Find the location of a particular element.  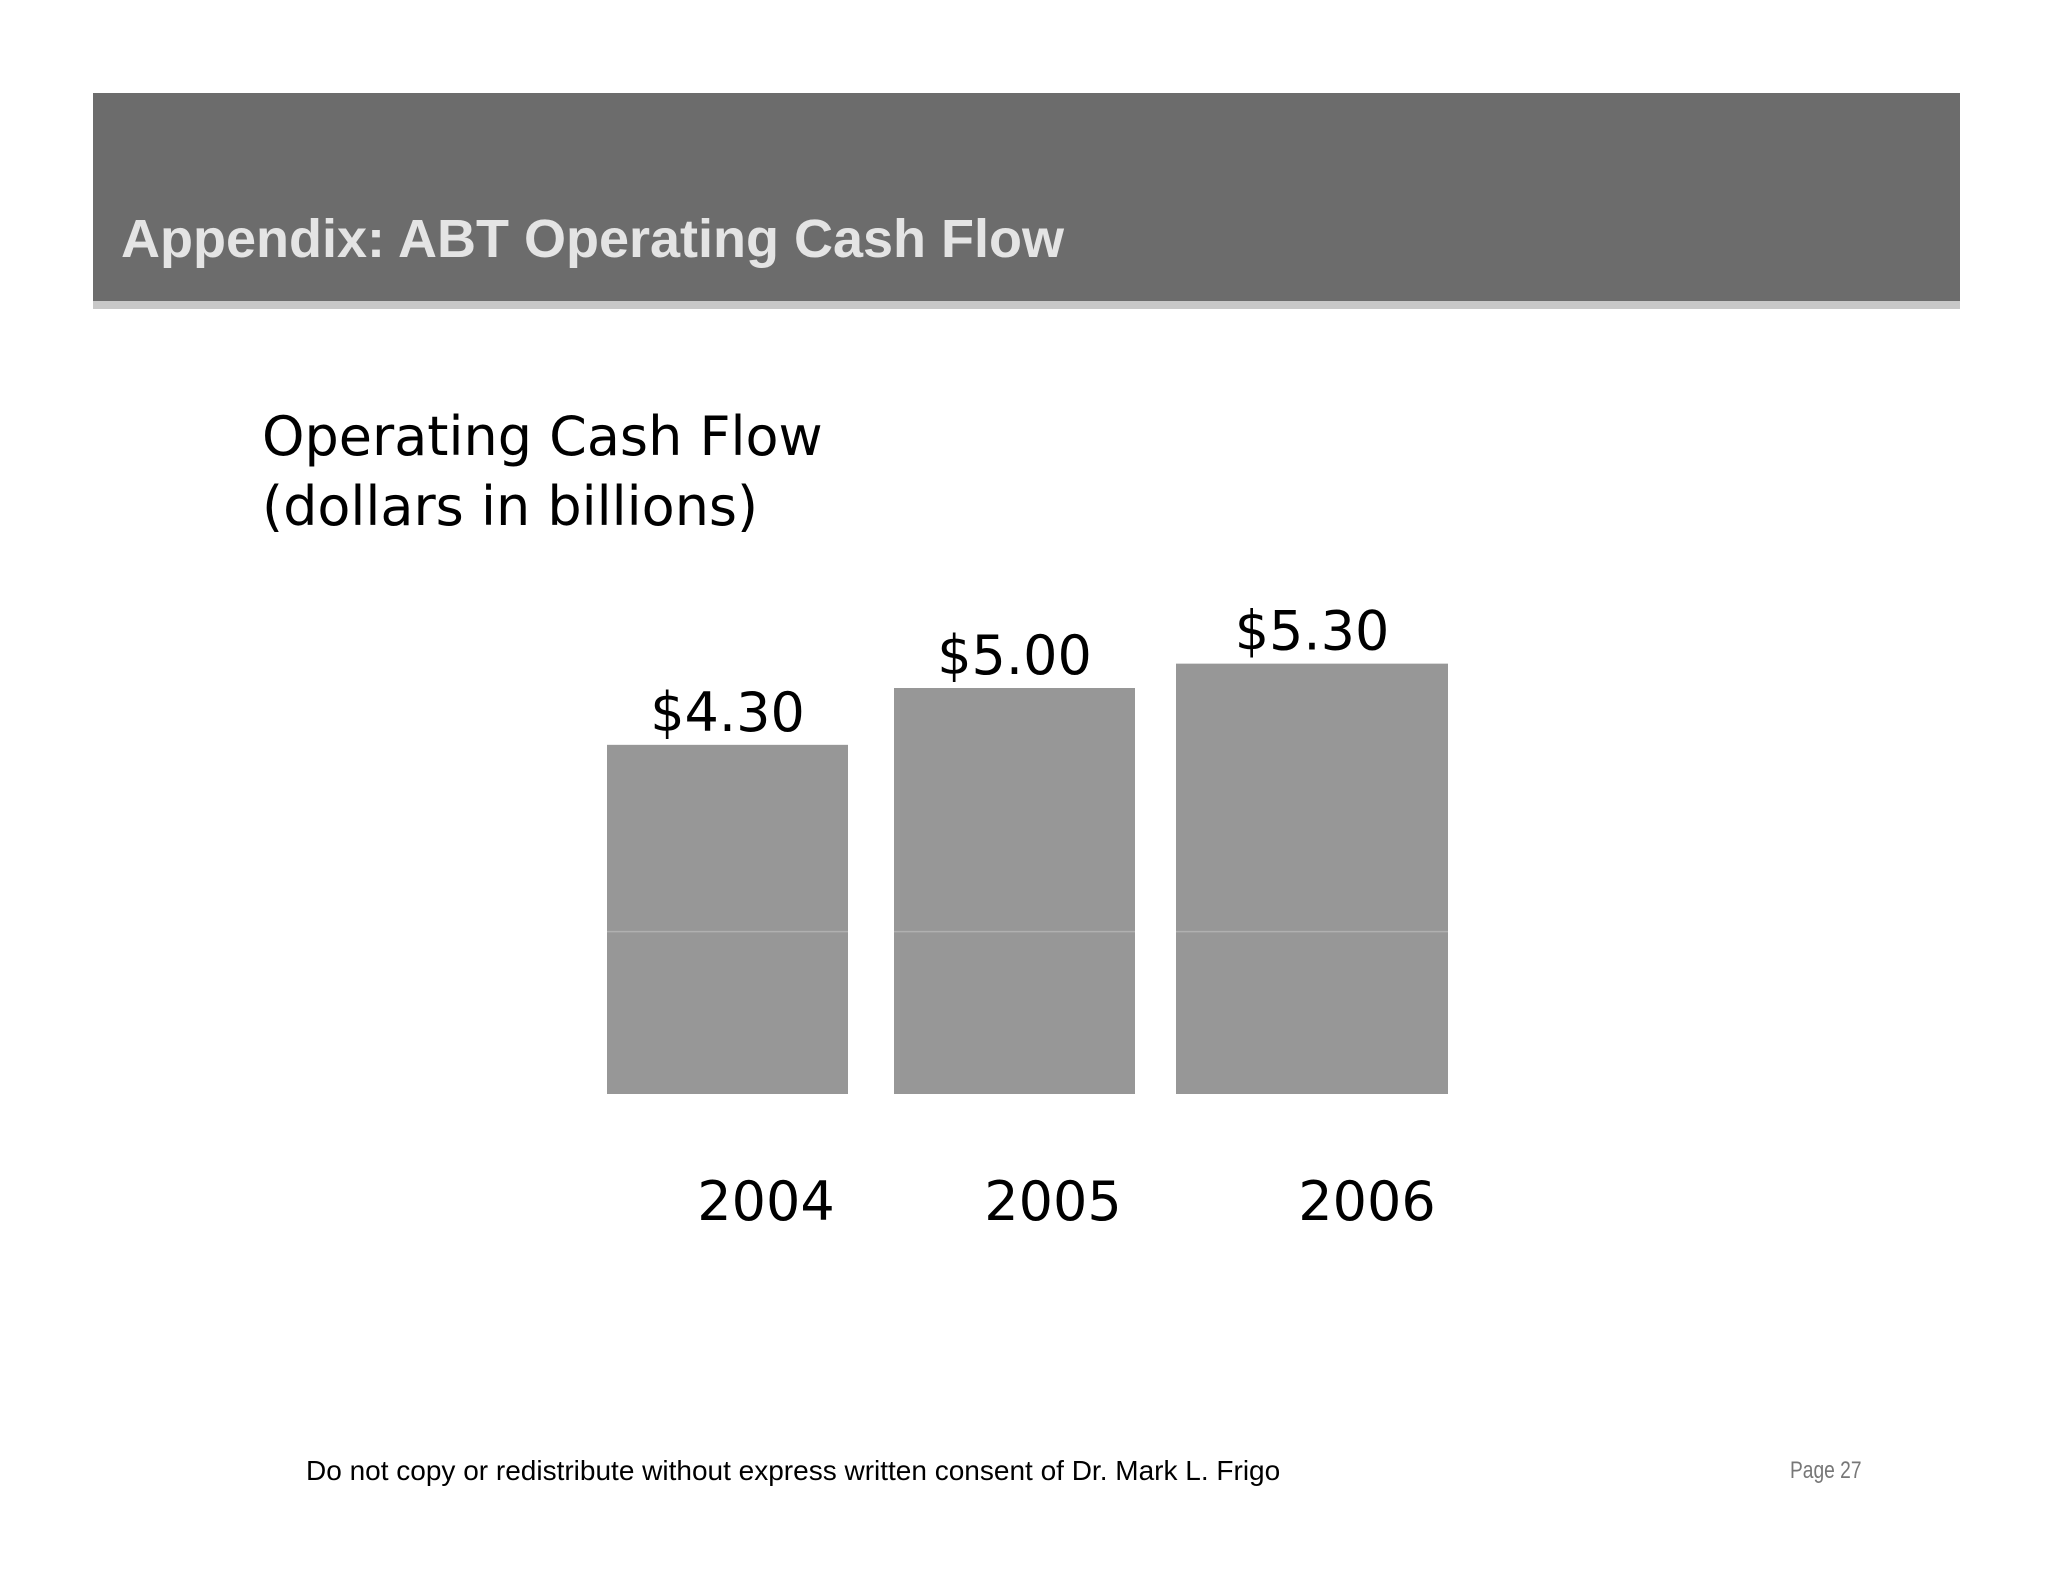

header-rule is located at coordinates (1026, 305).